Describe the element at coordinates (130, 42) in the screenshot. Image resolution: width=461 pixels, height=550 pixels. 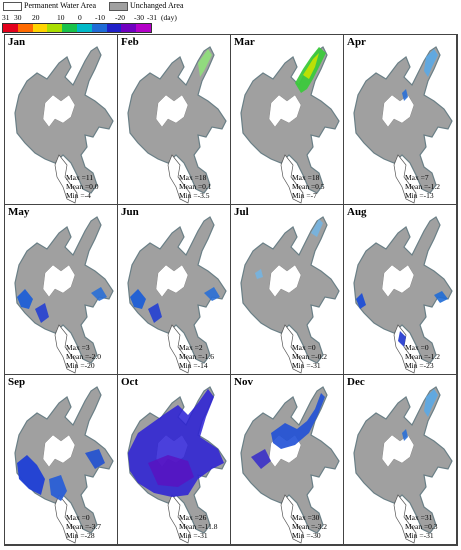
I see `month-label: Feb` at that location.